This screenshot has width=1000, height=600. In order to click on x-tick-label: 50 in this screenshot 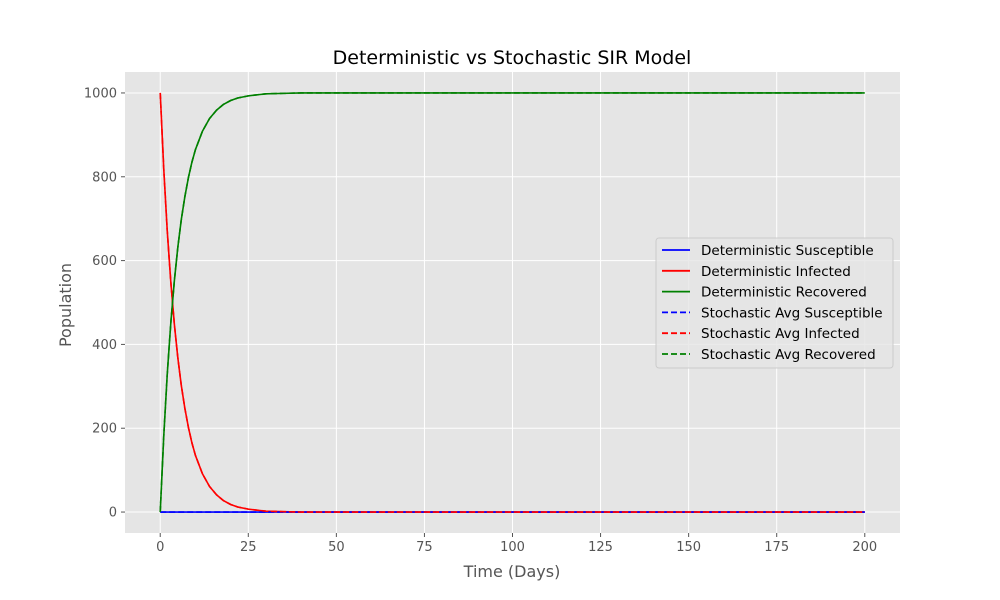, I will do `click(336, 547)`.